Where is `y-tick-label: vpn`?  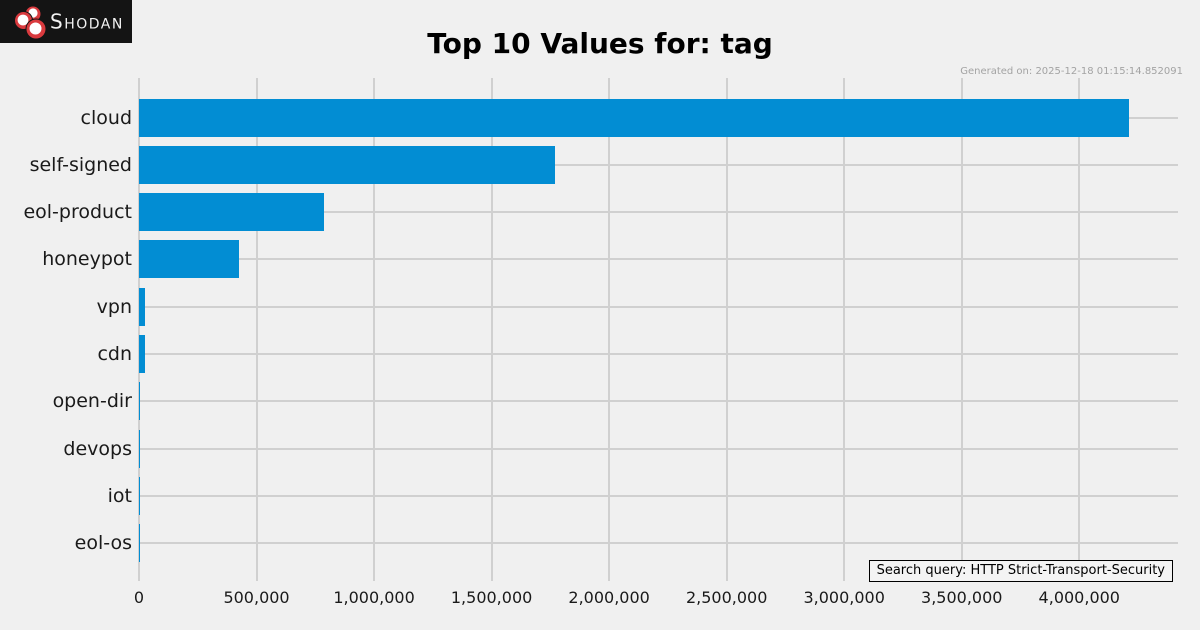 y-tick-label: vpn is located at coordinates (114, 306).